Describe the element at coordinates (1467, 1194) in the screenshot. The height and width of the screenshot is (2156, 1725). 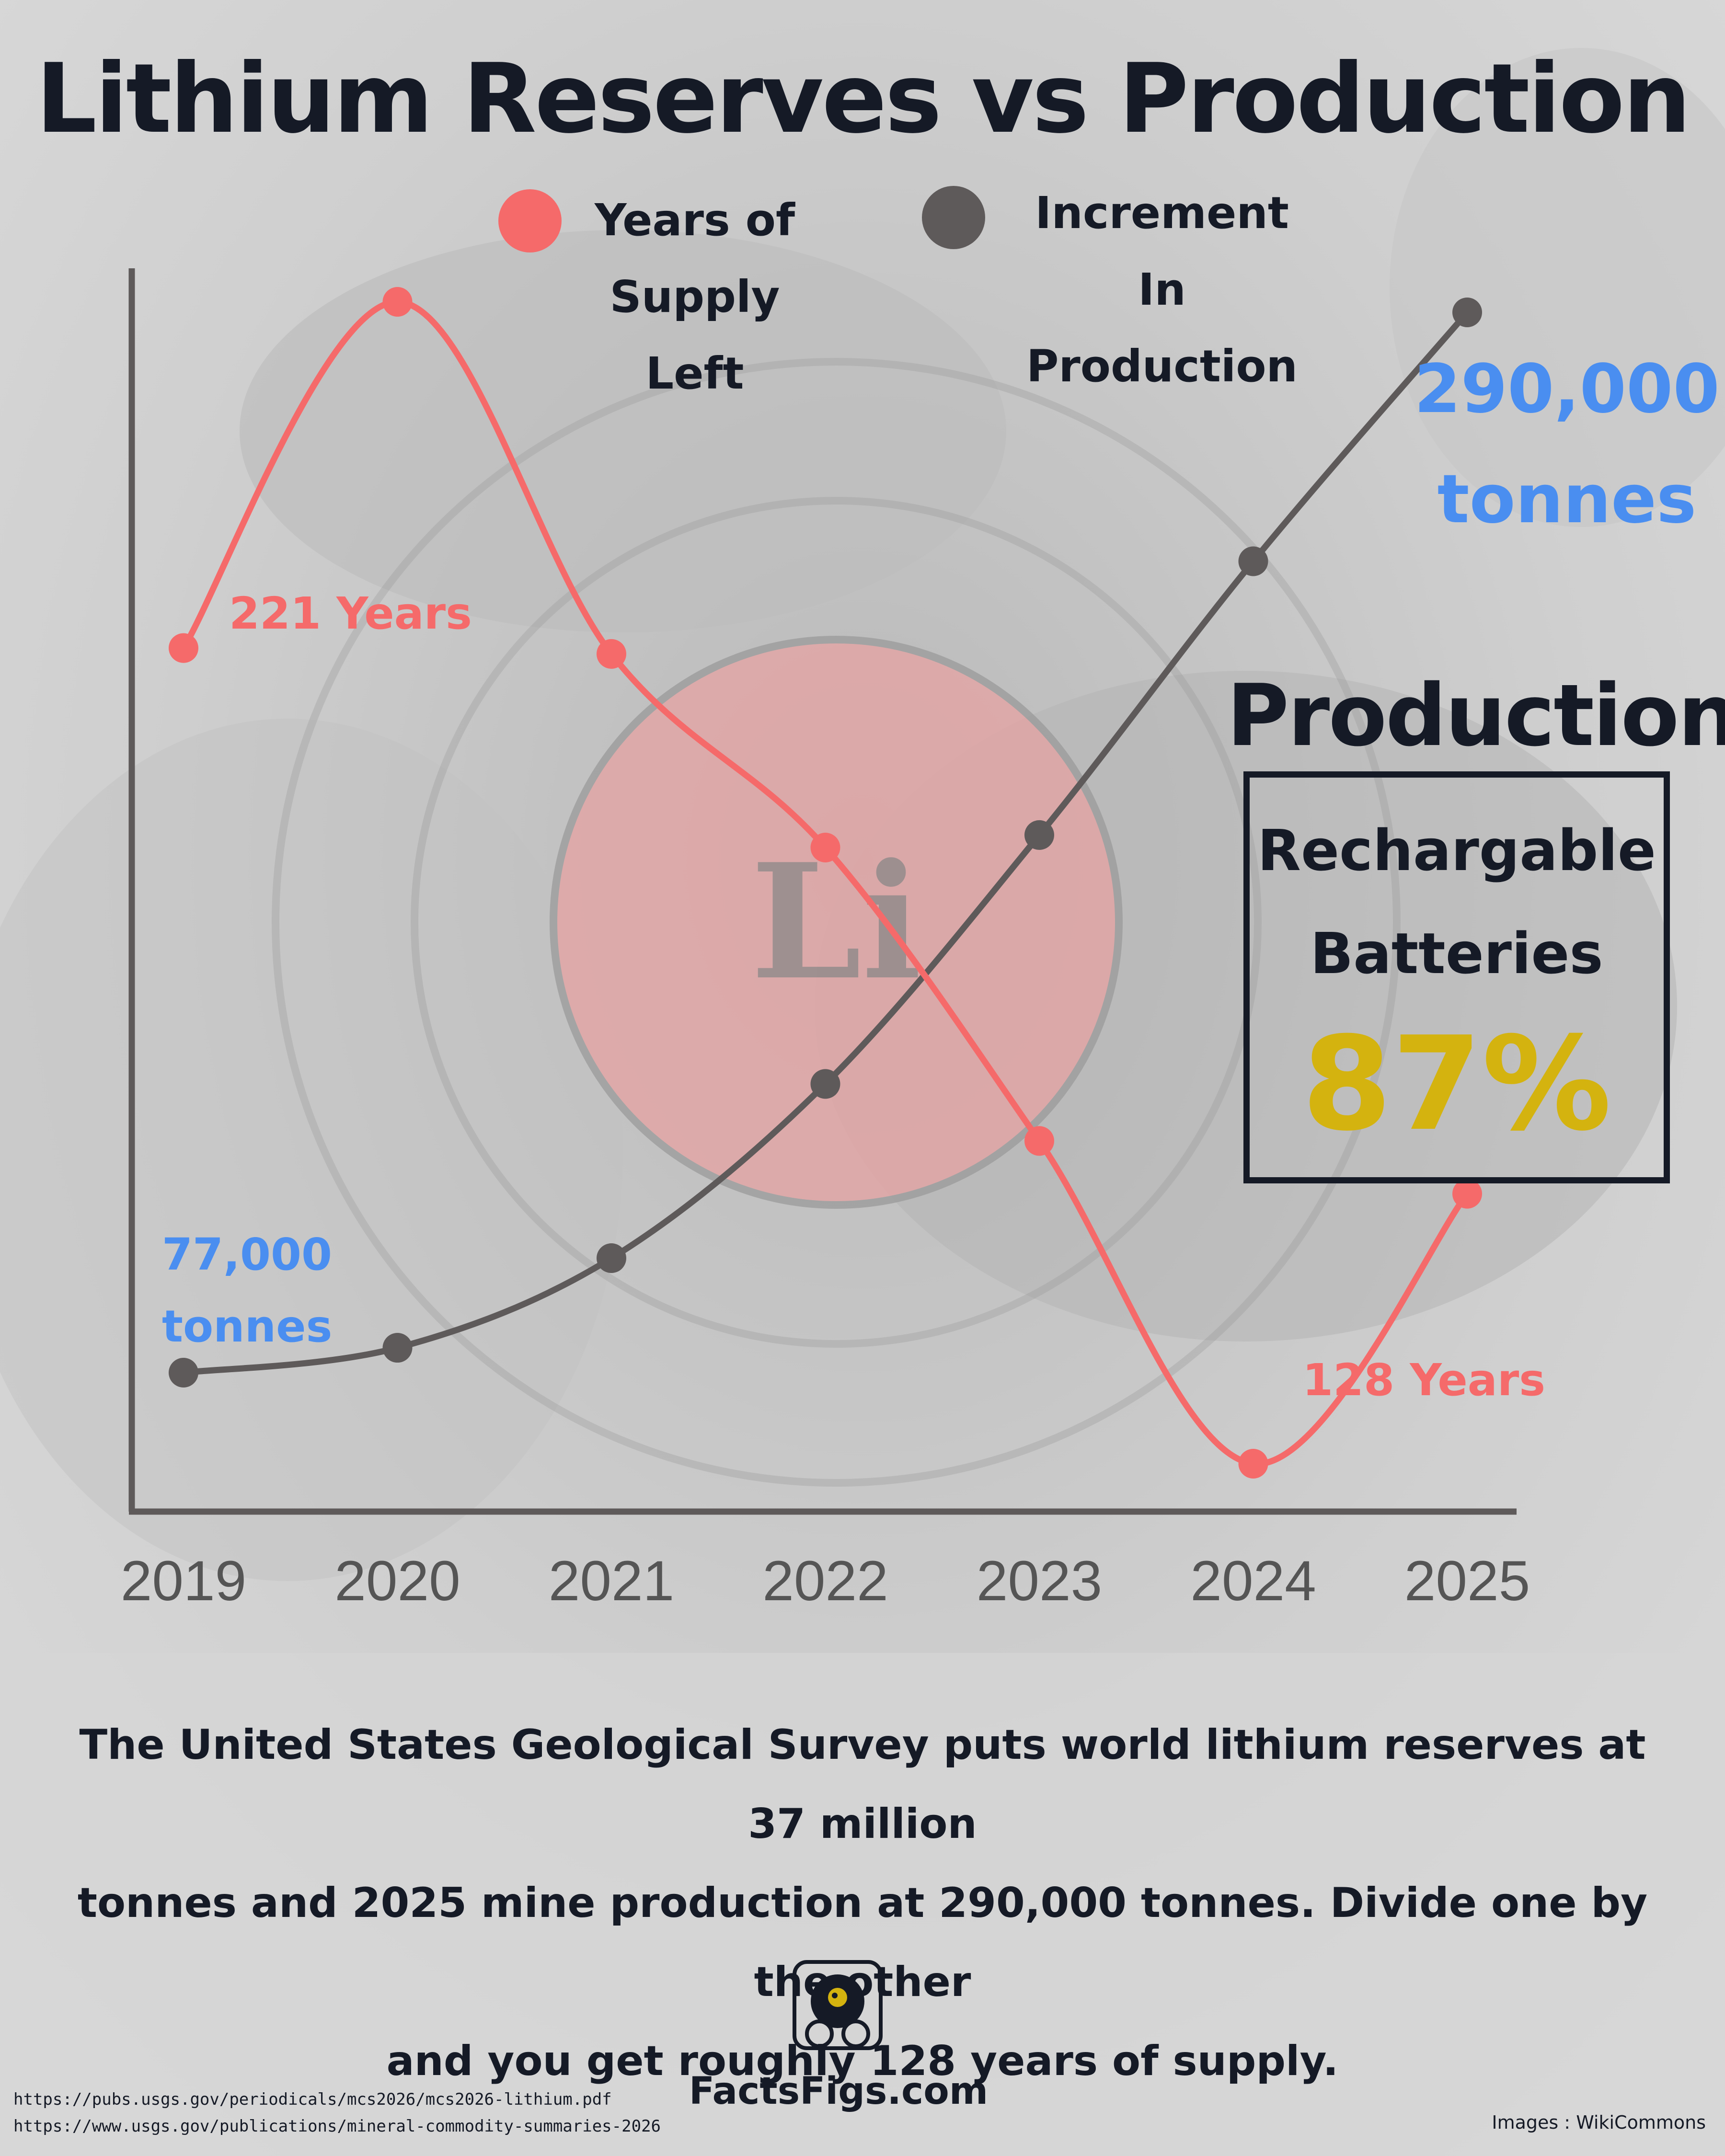
I see `data-point-years-2025` at that location.